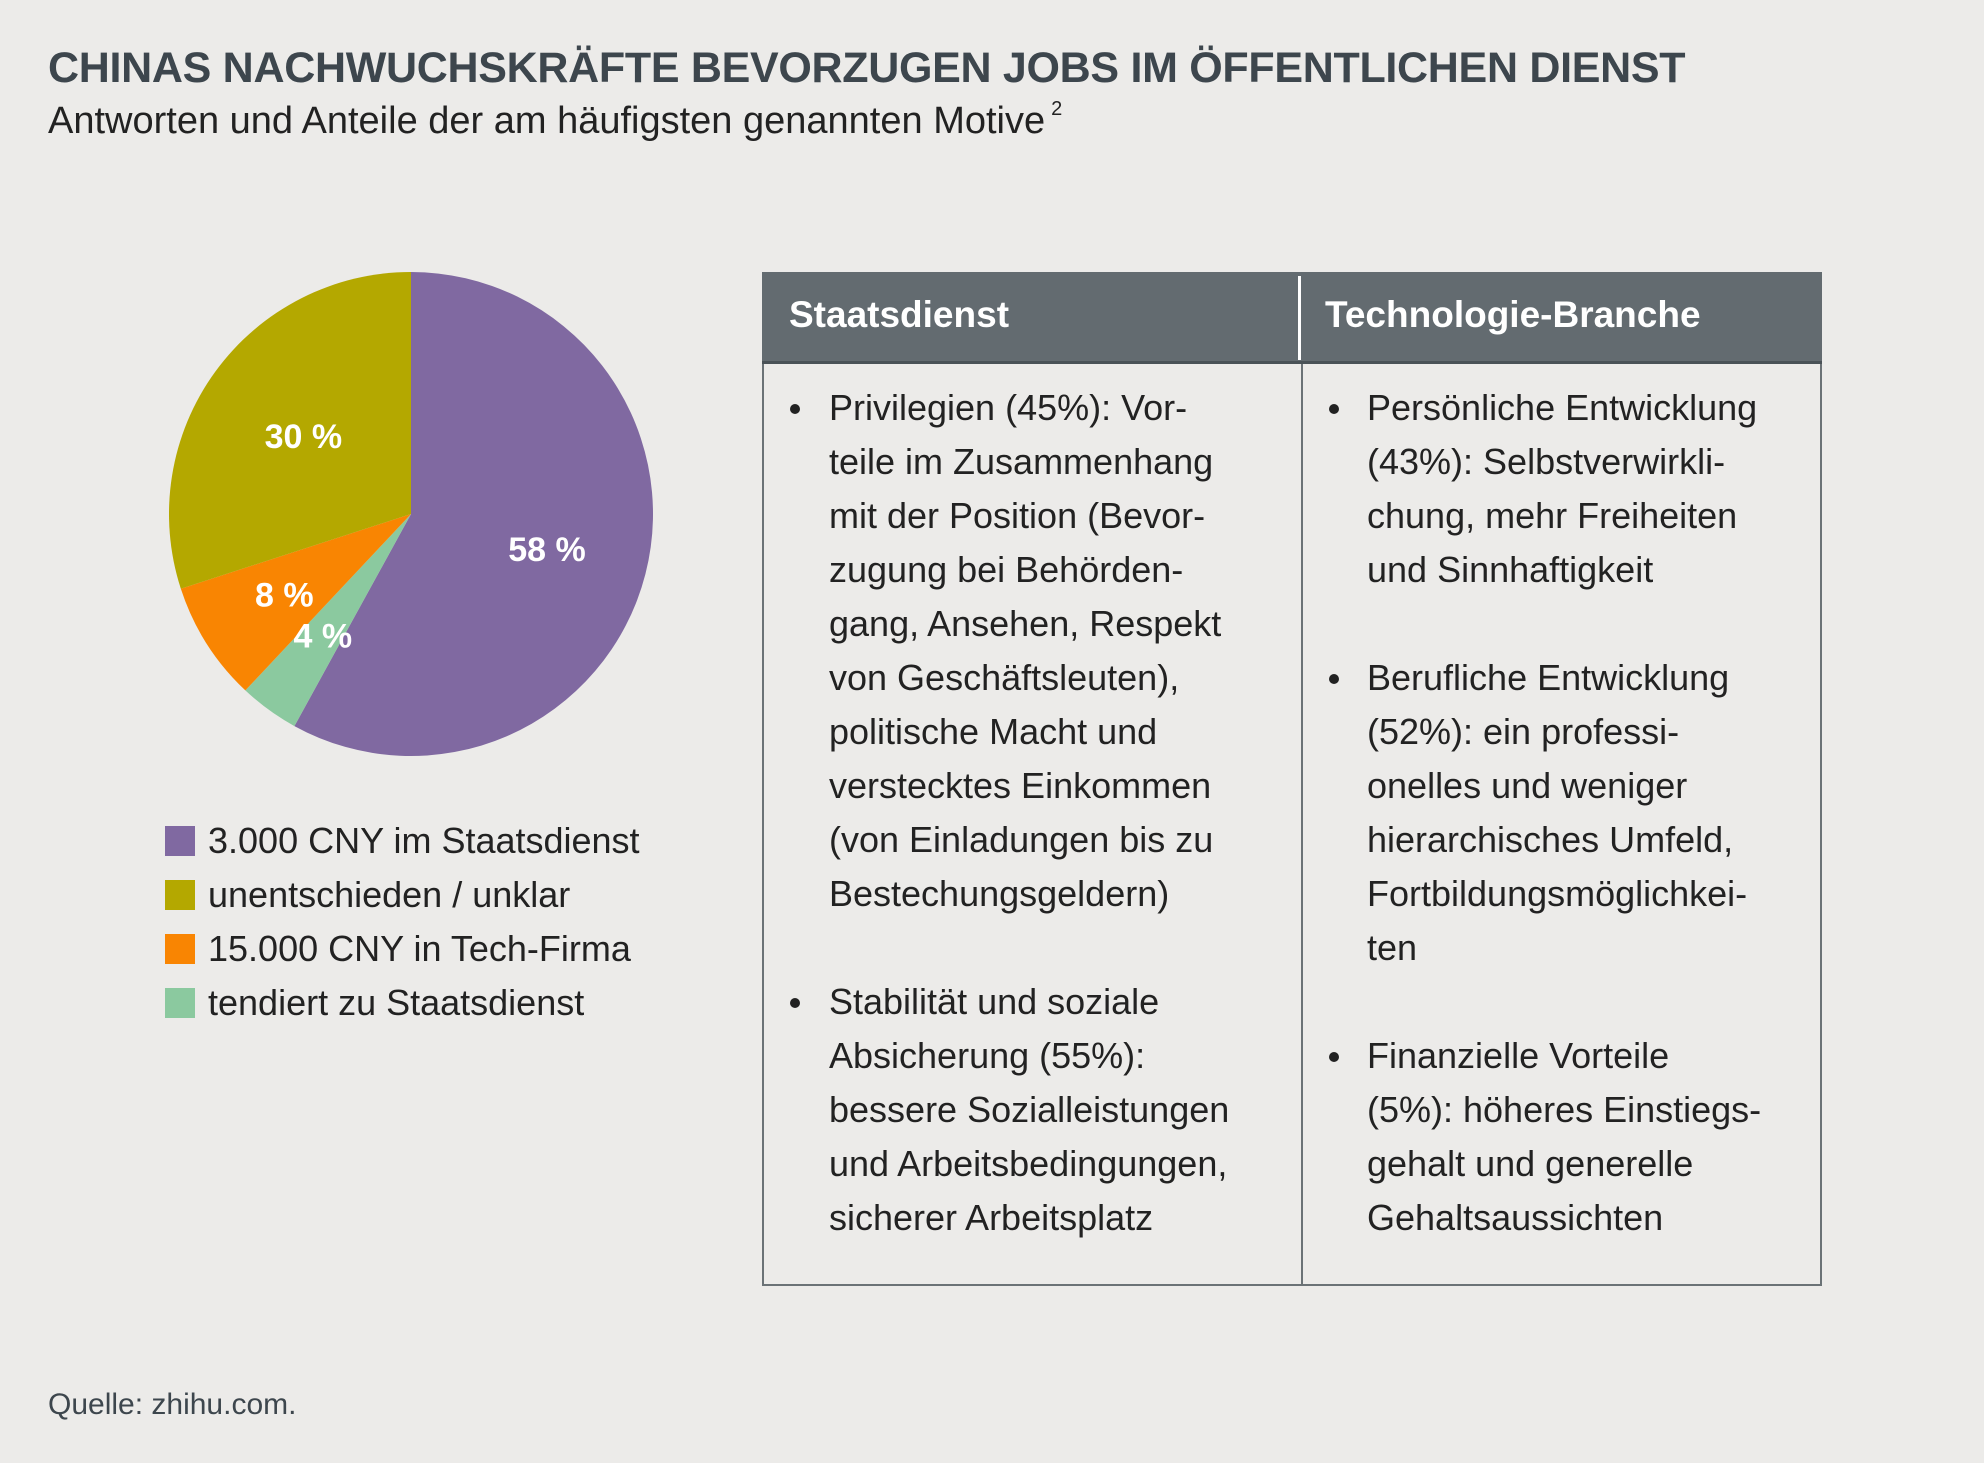 This screenshot has width=1984, height=1463. Describe the element at coordinates (396, 1002) in the screenshot. I see `legend-label: tendiert zu Staatsdienst` at that location.